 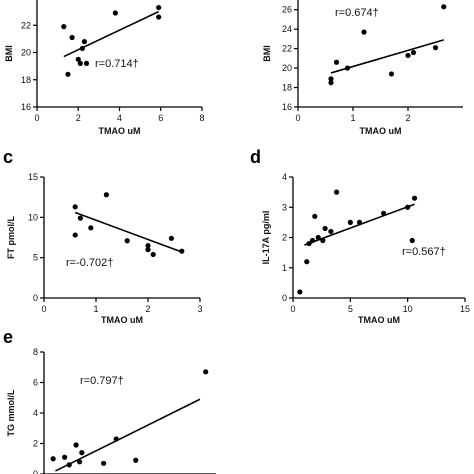 What do you see at coordinates (35, 258) in the screenshot?
I see `y-tick-label: 5` at bounding box center [35, 258].